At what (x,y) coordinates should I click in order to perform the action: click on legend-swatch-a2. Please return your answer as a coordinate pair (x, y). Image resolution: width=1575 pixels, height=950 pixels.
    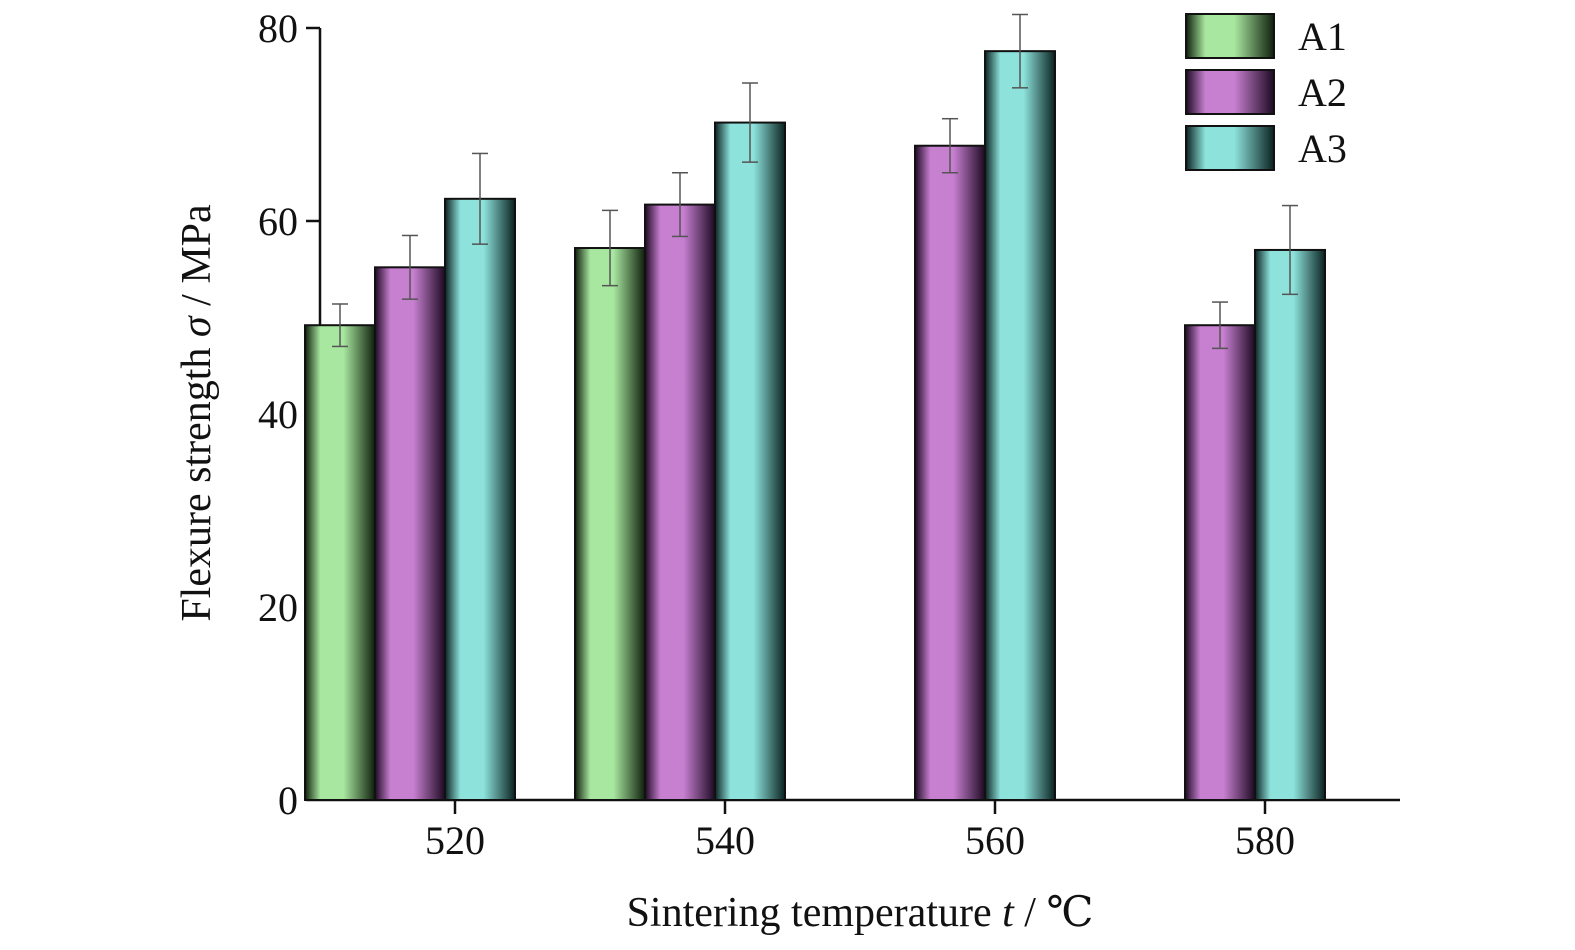
    Looking at the image, I should click on (1230, 92).